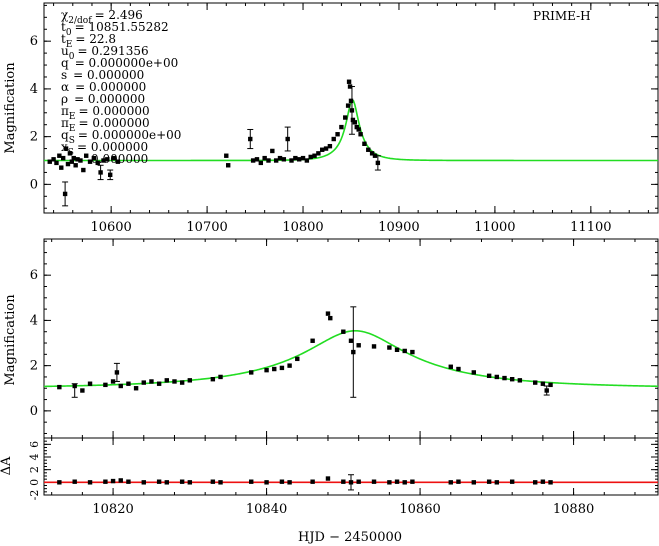  Describe the element at coordinates (103, 99) in the screenshot. I see `fit-param: ρ = 0.000000` at that location.